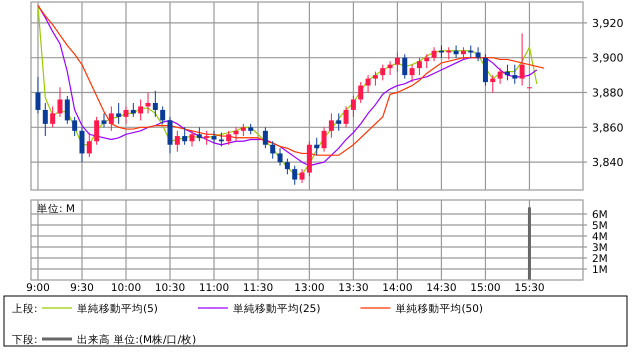 Image resolution: width=638 pixels, height=362 pixels. What do you see at coordinates (38, 288) in the screenshot?
I see `x-tick-label: 9:00` at bounding box center [38, 288].